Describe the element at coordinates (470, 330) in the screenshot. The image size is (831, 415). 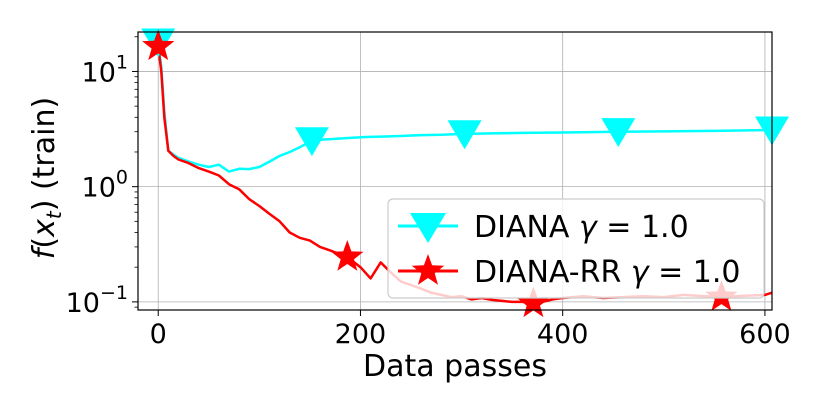
I see `x-ticks: 0 200 400 600` at that location.